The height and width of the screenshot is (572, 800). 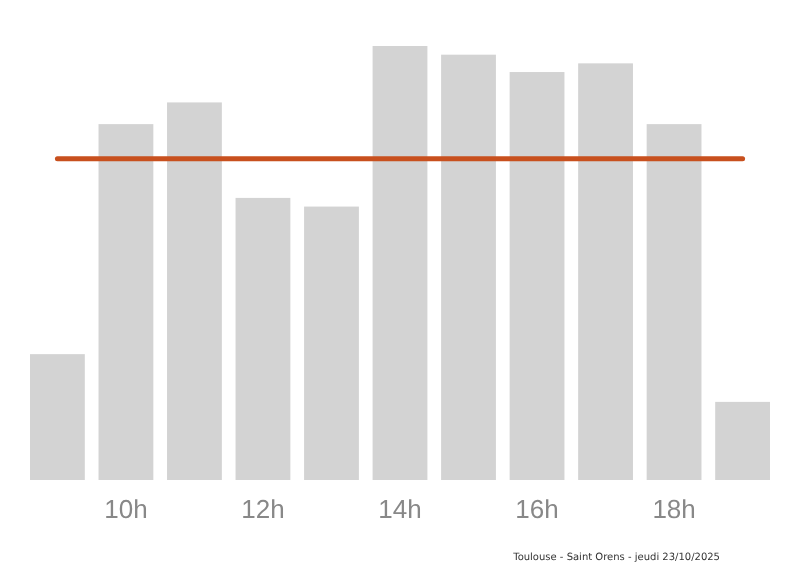 What do you see at coordinates (126, 509) in the screenshot?
I see `x-tick-label: 10h` at bounding box center [126, 509].